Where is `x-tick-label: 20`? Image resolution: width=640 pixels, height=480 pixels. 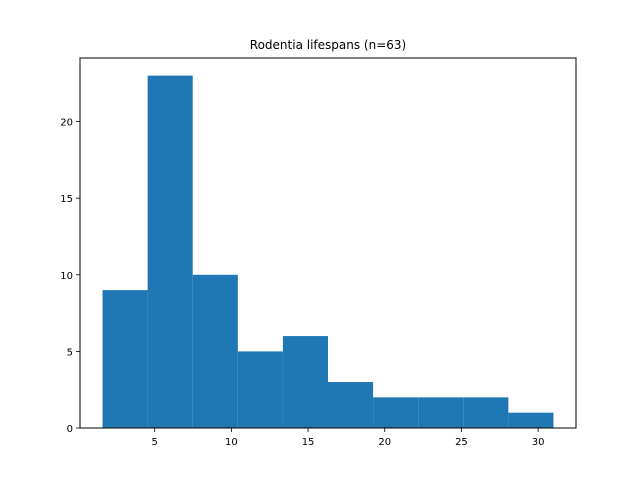
x-tick-label: 20 is located at coordinates (384, 442).